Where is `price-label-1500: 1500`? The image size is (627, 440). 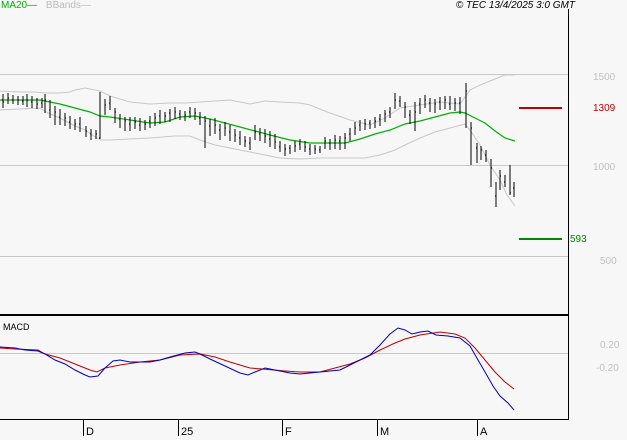 price-label-1500: 1500 is located at coordinates (604, 77).